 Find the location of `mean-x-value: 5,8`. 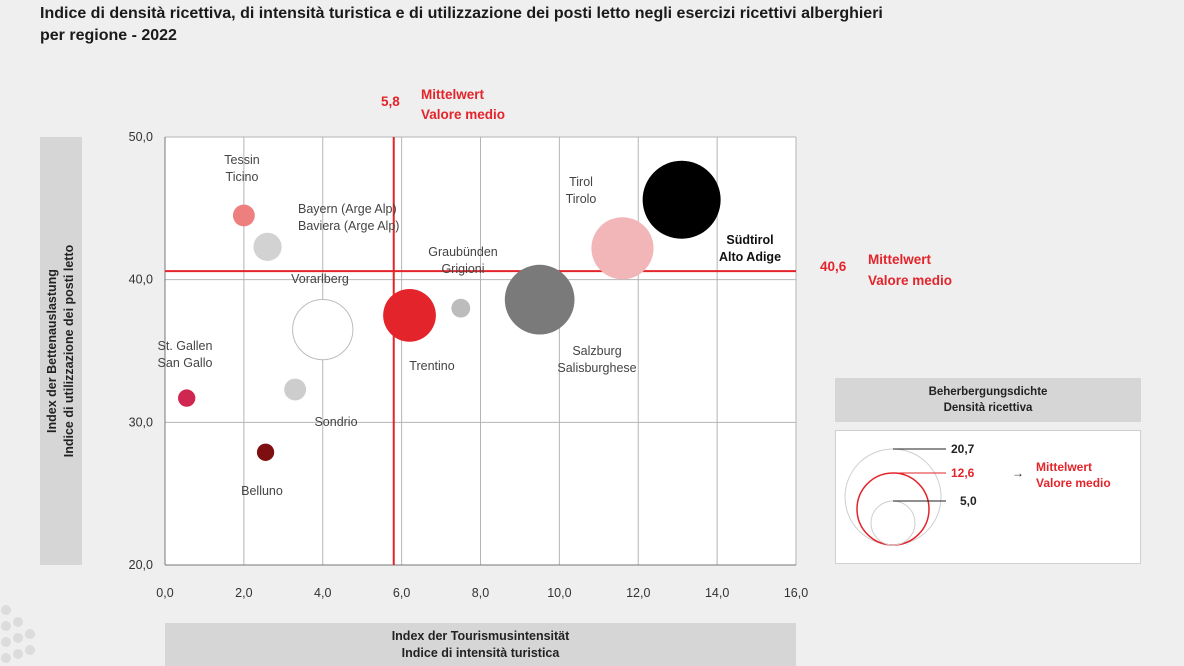

mean-x-value: 5,8 is located at coordinates (390, 101).